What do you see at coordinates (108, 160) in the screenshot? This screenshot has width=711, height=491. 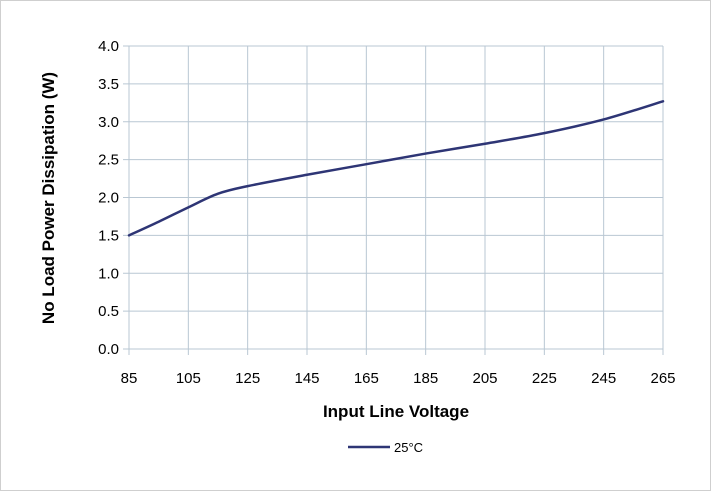 I see `y-tick-label: 2.5` at bounding box center [108, 160].